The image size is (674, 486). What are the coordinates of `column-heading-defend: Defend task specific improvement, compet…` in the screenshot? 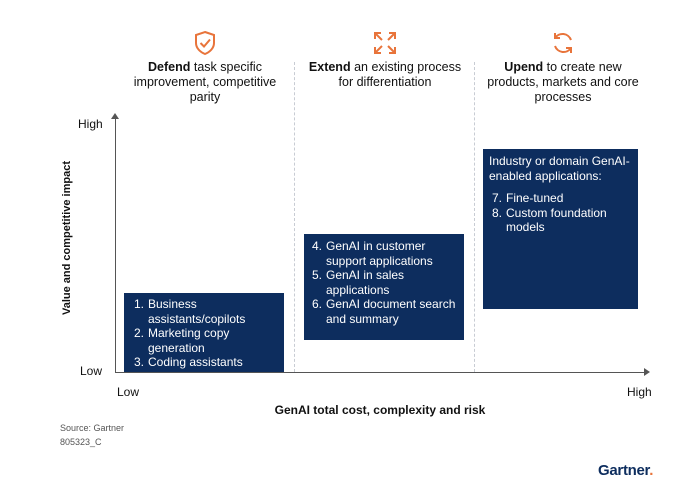 It's located at (205, 82).